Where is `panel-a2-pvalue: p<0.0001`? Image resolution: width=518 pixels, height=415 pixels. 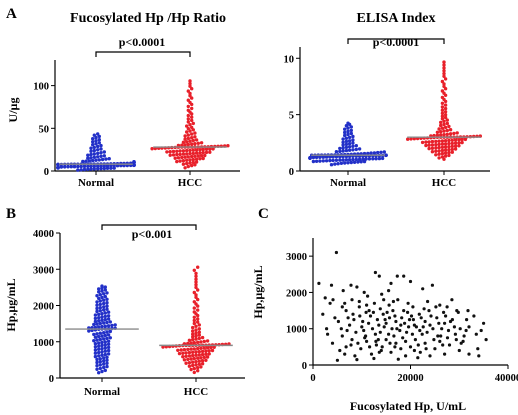 panel-a2-pvalue: p<0.0001 is located at coordinates (396, 42).